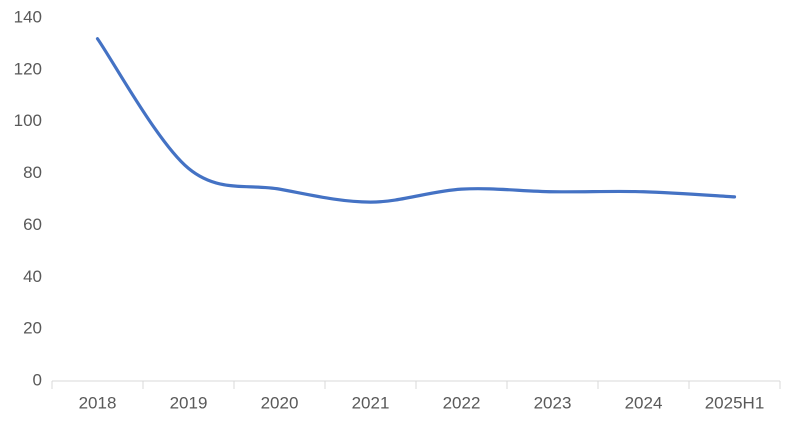 The image size is (799, 428). Describe the element at coordinates (189, 402) in the screenshot. I see `x-tick-label: 2019` at that location.